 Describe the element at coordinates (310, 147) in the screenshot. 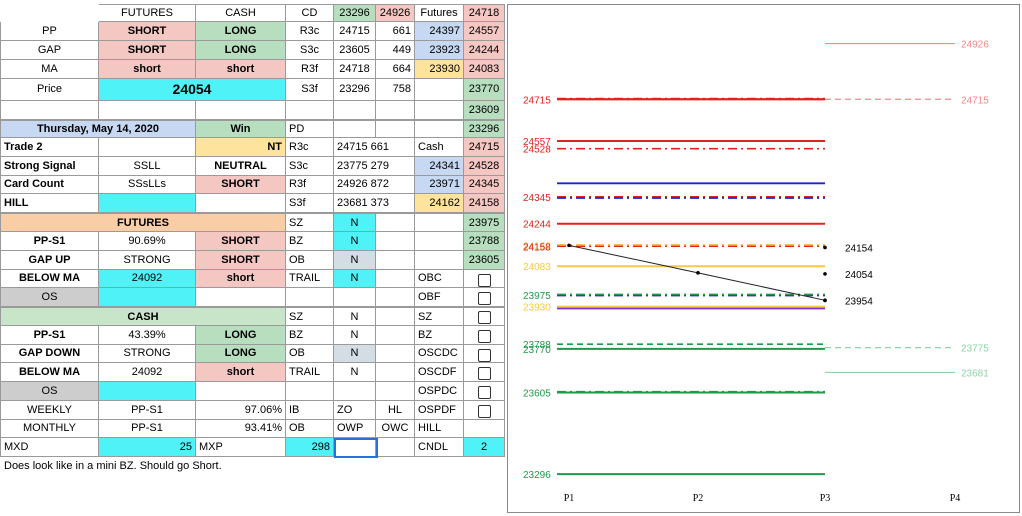

I see `cell: R3c` at that location.